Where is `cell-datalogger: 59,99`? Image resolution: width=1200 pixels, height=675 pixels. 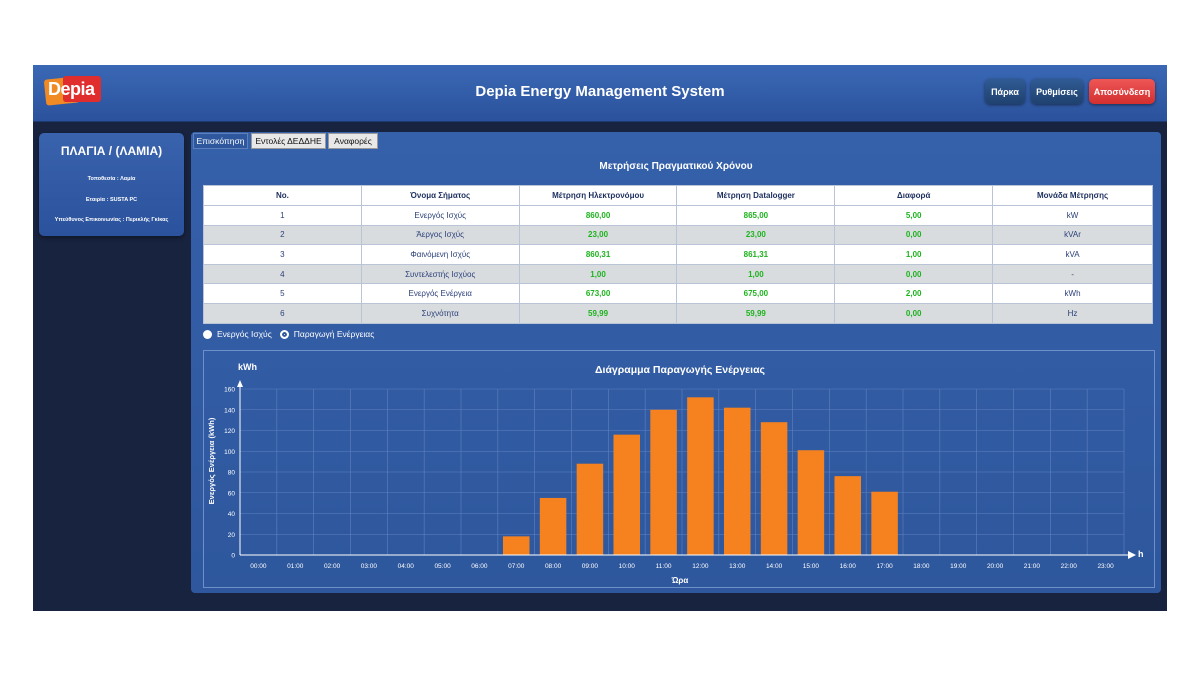 cell-datalogger: 59,99 is located at coordinates (756, 313).